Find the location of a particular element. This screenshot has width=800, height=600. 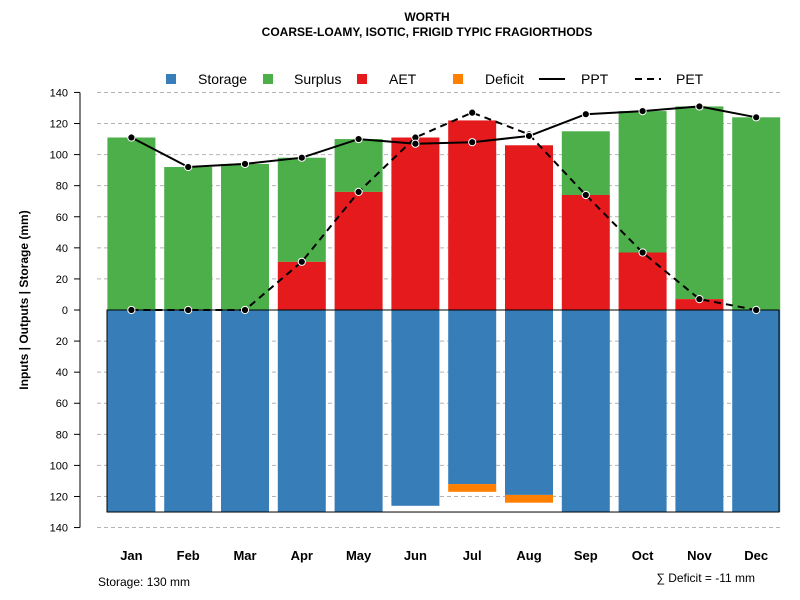

bar-surplus-feb is located at coordinates (188, 238).